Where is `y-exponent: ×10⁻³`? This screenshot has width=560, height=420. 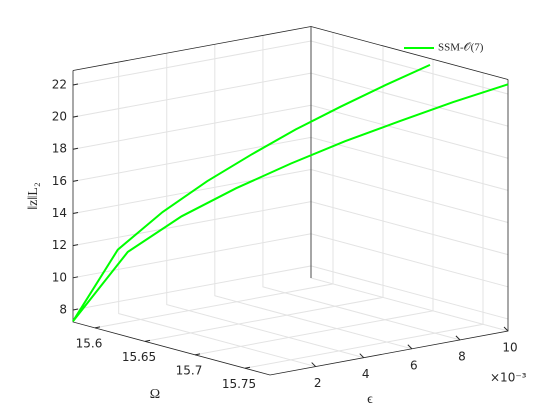 y-exponent: ×10⁻³ is located at coordinates (508, 378).